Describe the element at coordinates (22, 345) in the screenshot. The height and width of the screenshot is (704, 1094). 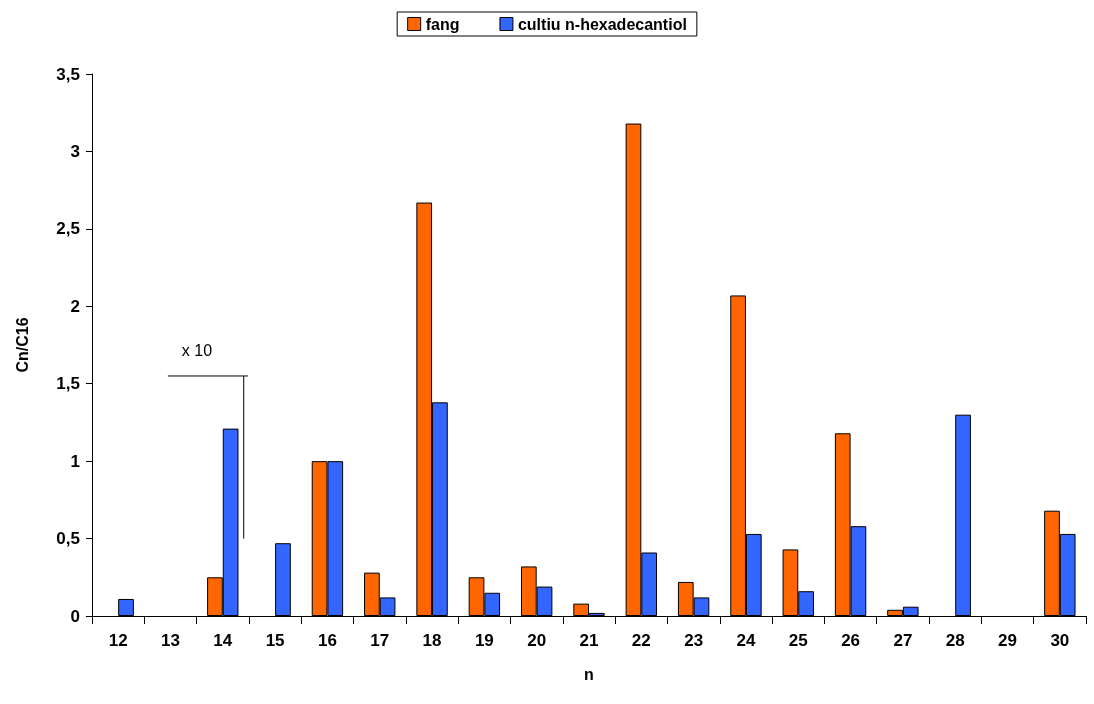
I see `y-axis-title: Cn/C16` at that location.